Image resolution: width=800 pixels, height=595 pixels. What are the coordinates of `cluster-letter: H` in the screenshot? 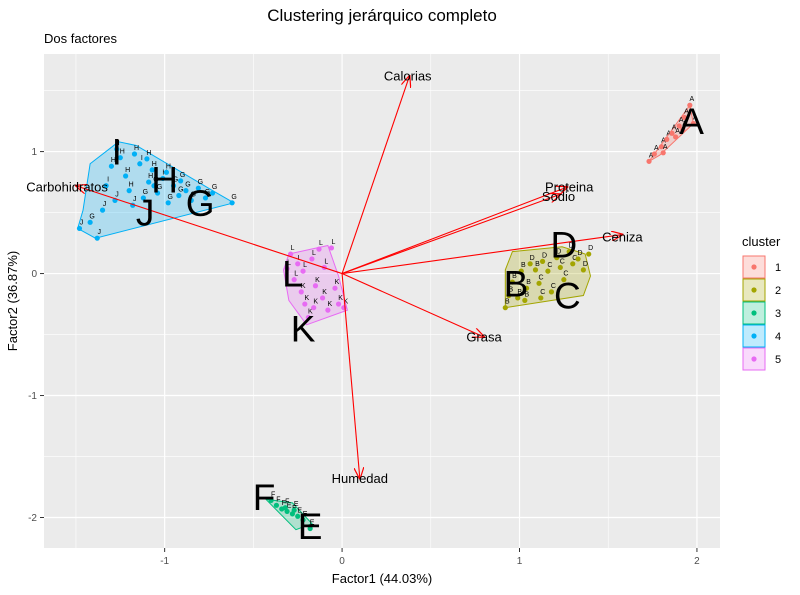 It's located at (164, 180).